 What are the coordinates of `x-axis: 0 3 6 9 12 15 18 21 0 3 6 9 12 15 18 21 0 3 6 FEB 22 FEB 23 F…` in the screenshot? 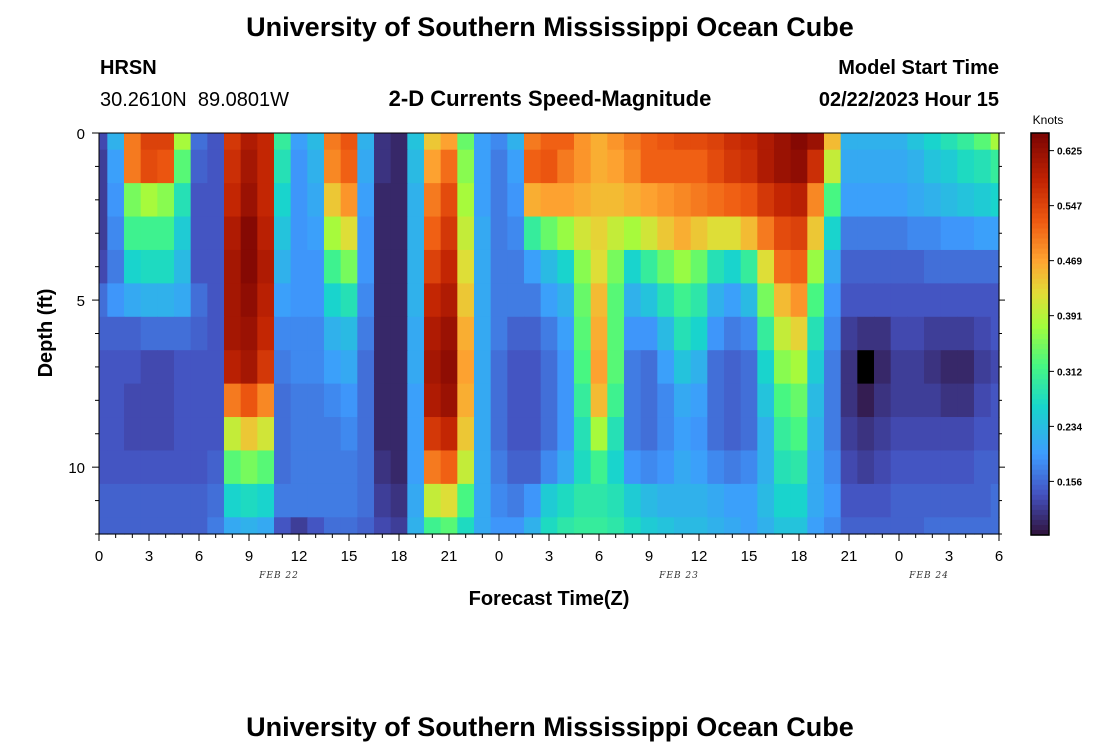 It's located at (549, 557).